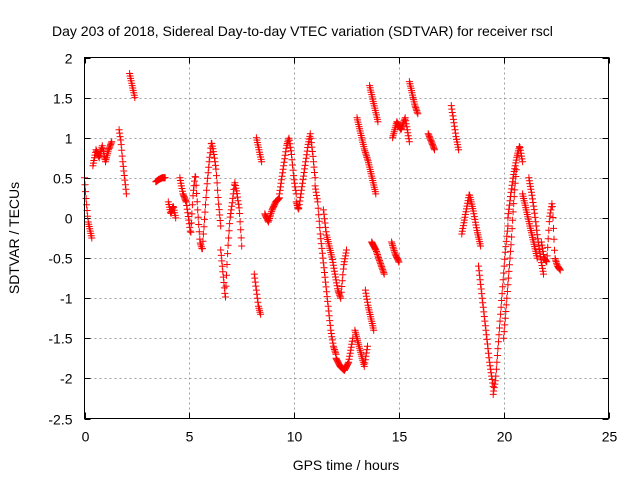 This screenshot has width=640, height=480. Describe the element at coordinates (63, 99) in the screenshot. I see `y-tick-label: 1.5` at that location.